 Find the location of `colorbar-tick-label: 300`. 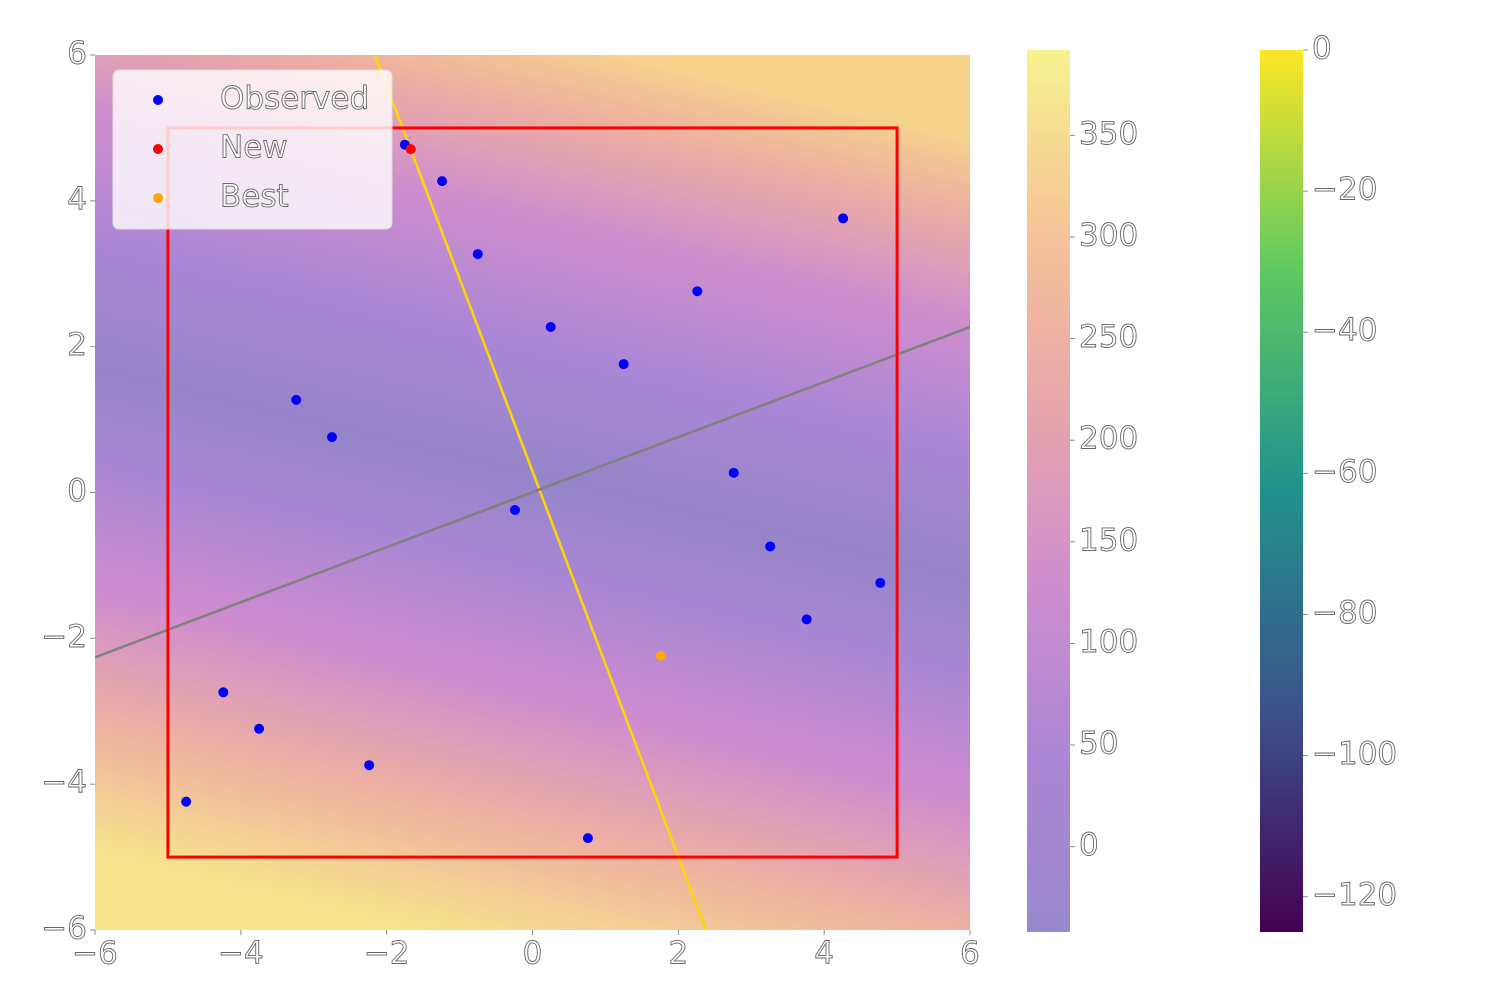

colorbar-tick-label: 300 is located at coordinates (1108, 235).